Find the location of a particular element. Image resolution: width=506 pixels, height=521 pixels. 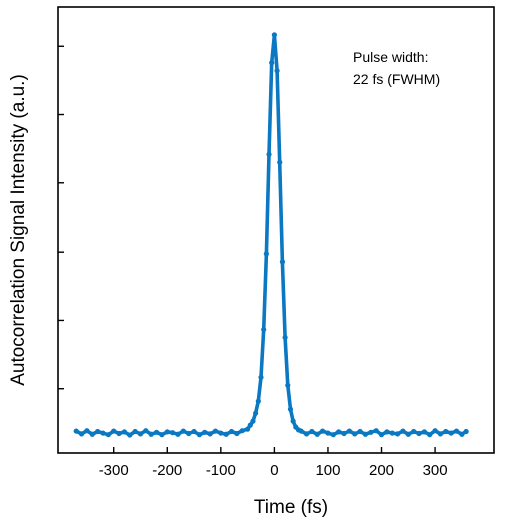

x-tick-label: -300 is located at coordinates (114, 470).